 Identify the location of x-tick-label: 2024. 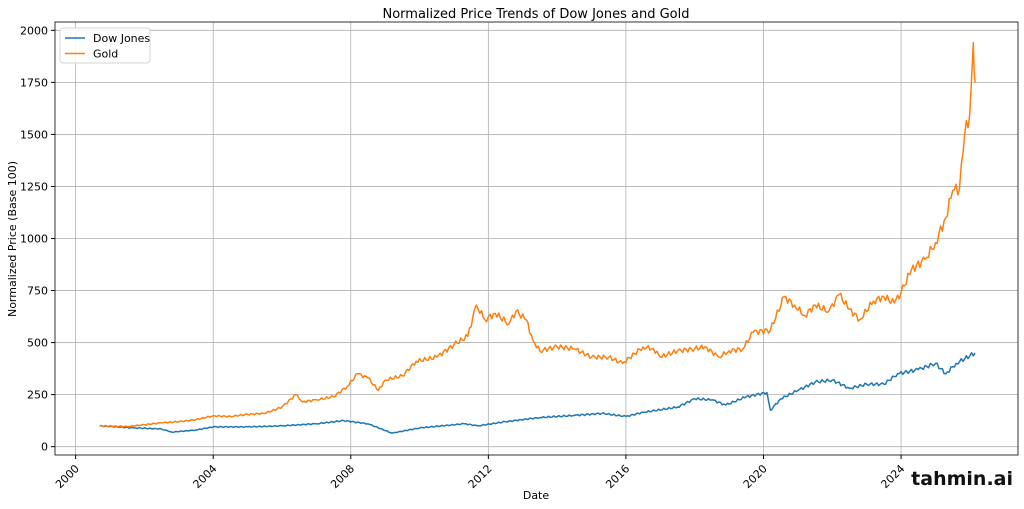
(892, 476).